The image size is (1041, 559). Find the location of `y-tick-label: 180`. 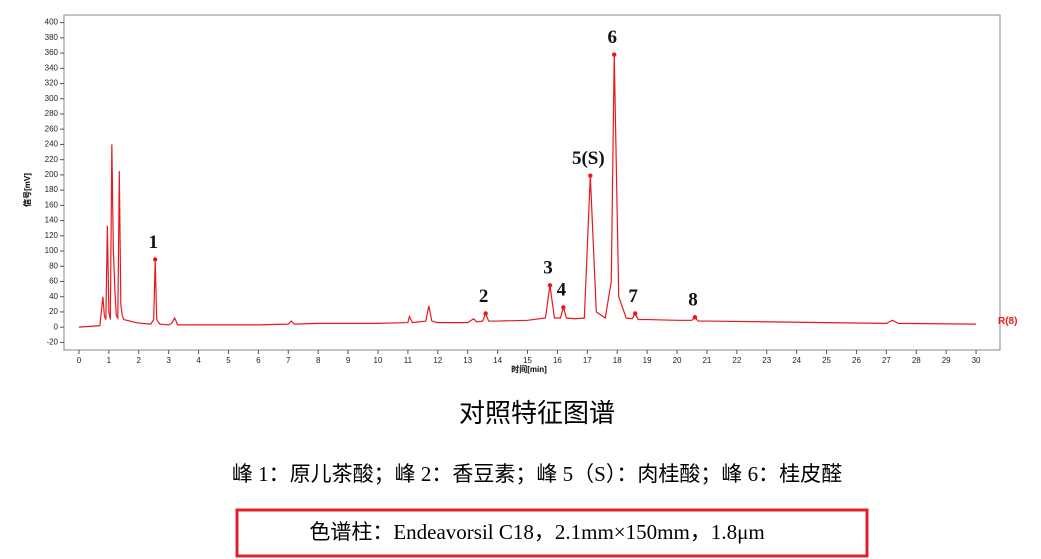

y-tick-label: 180 is located at coordinates (52, 189).